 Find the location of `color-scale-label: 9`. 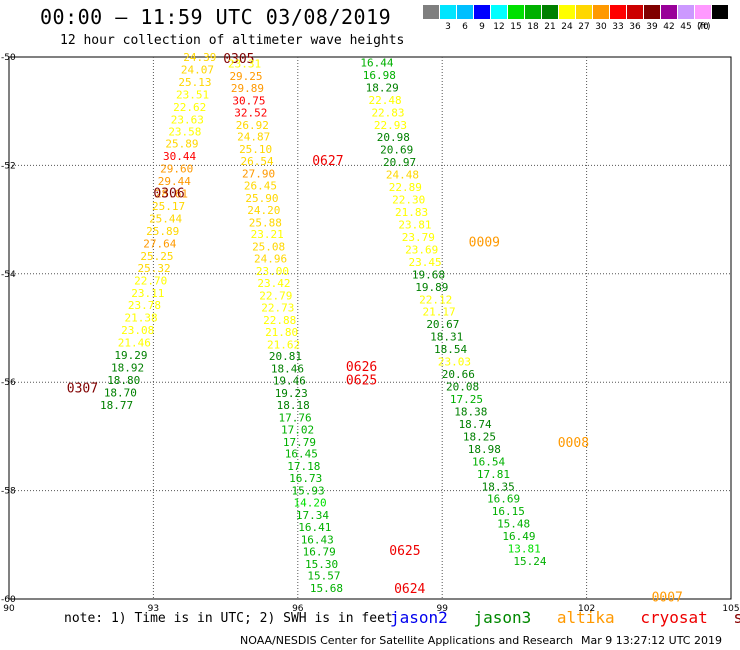

color-scale-label: 9 is located at coordinates (482, 27).